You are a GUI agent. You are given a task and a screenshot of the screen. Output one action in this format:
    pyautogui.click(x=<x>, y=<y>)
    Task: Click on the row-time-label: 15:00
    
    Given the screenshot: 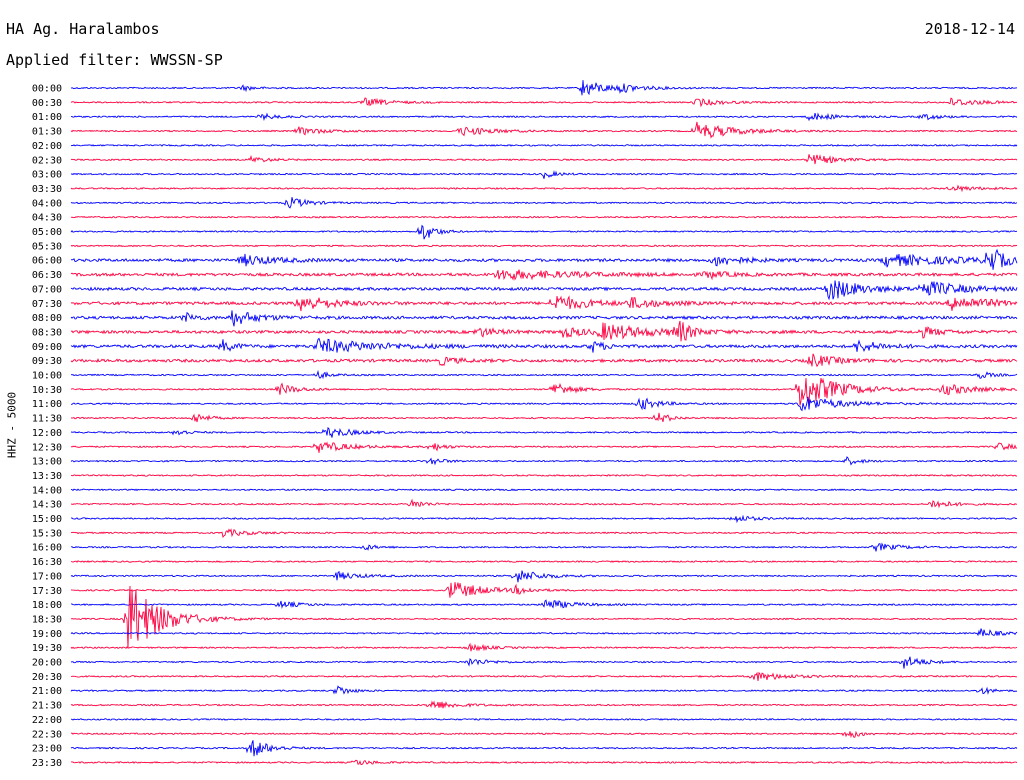 What is the action you would take?
    pyautogui.click(x=47, y=519)
    